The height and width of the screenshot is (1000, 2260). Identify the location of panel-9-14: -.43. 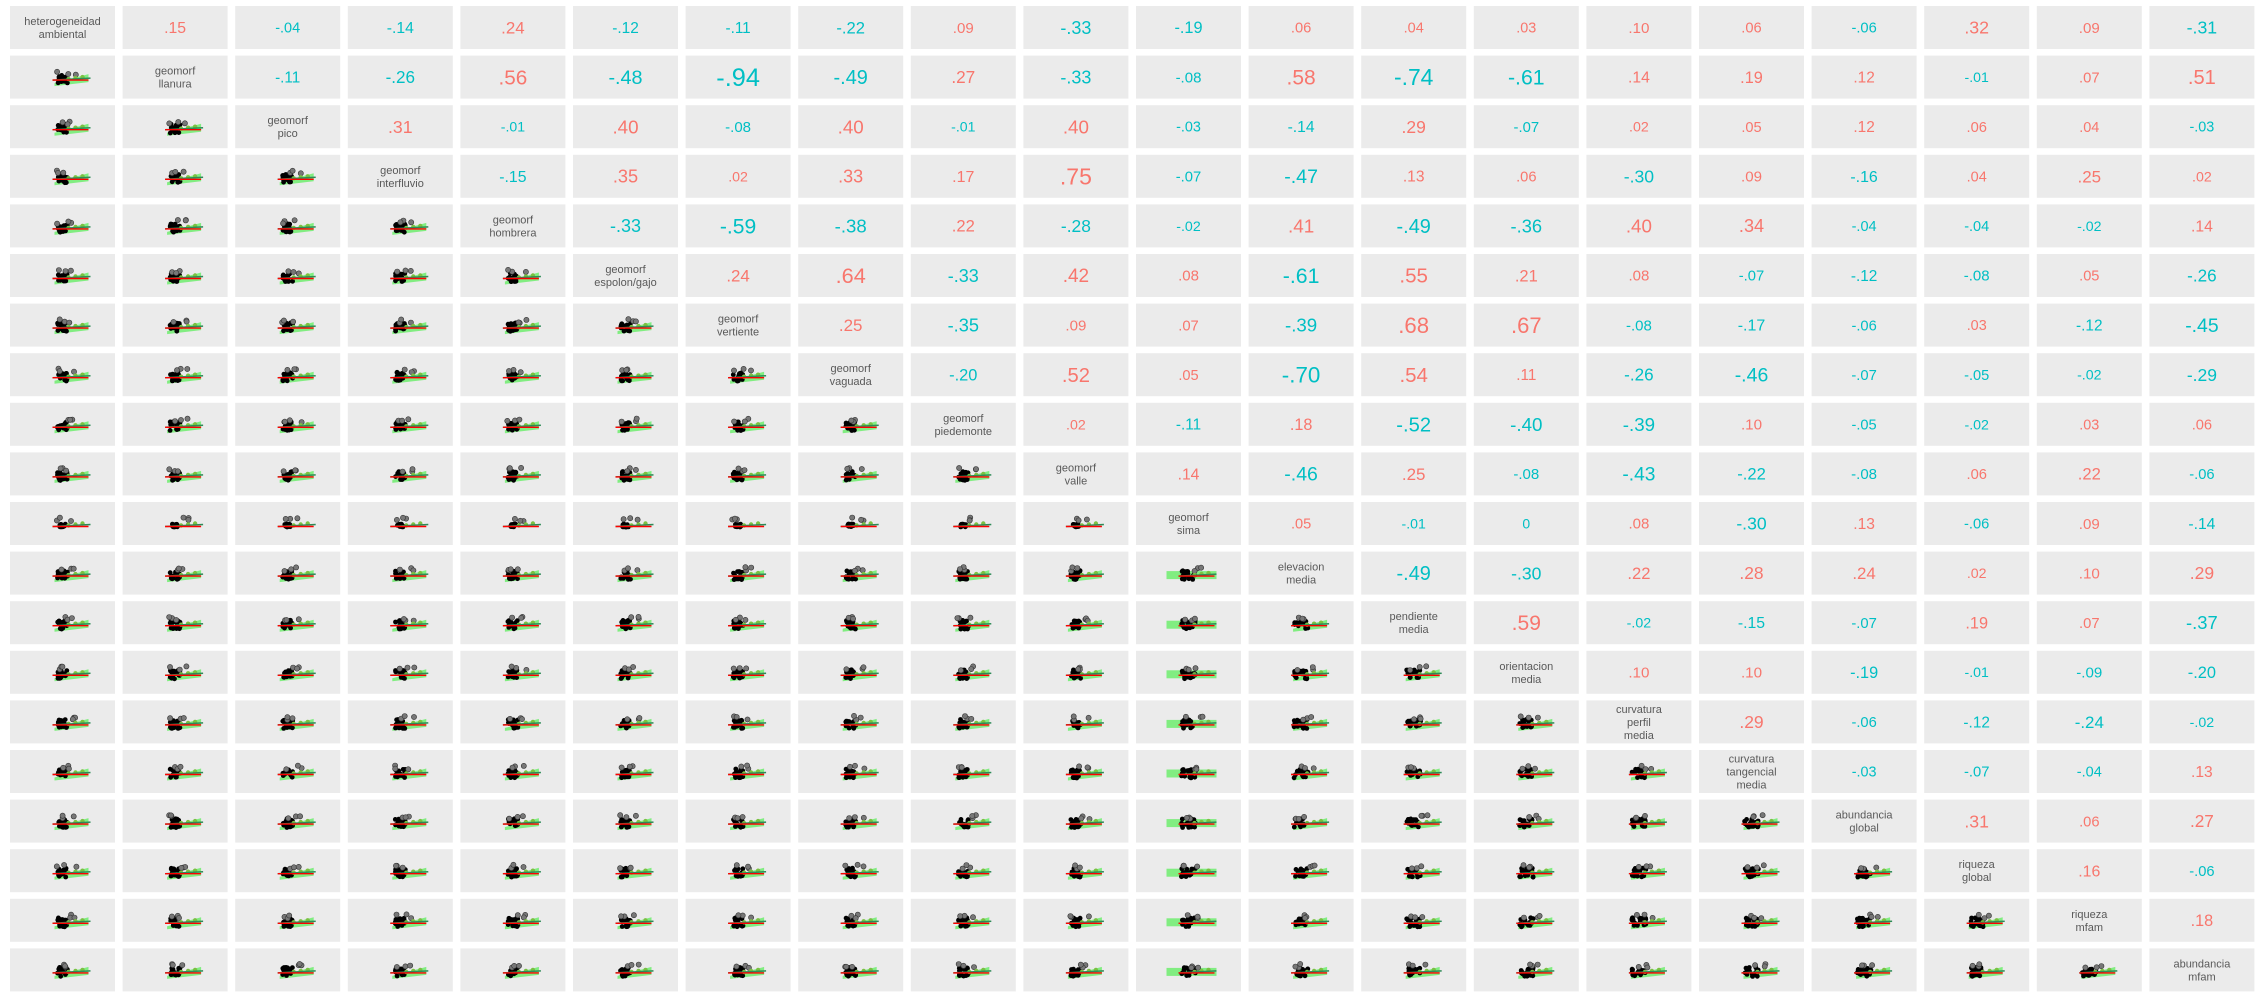
(1639, 474).